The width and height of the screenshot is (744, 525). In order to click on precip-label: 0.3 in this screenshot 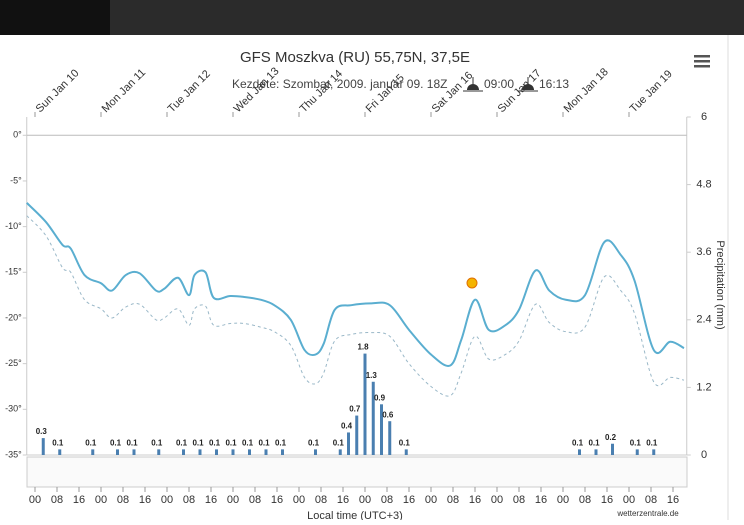, I will do `click(42, 431)`.